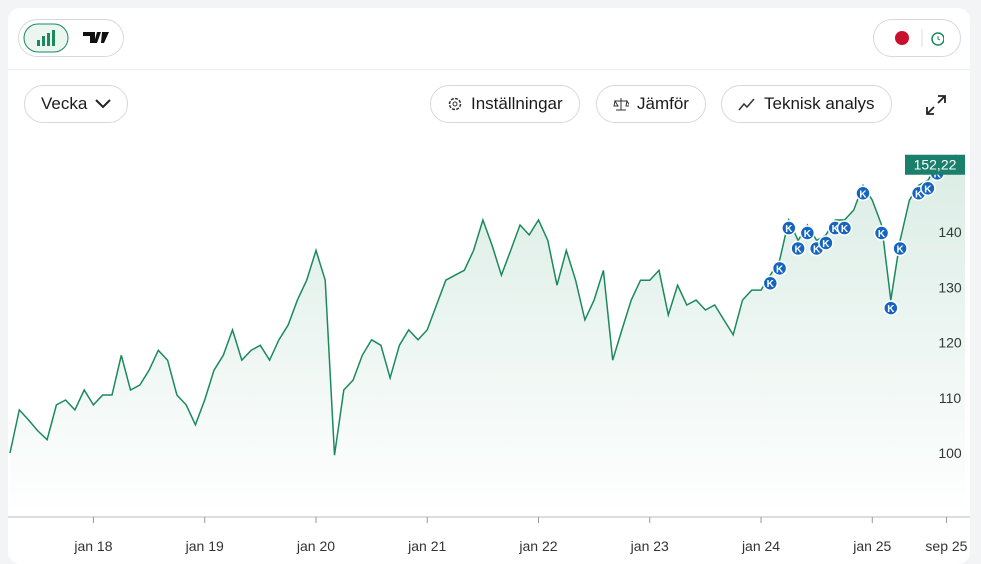 The image size is (981, 564). I want to click on status-icons, so click(917, 38).